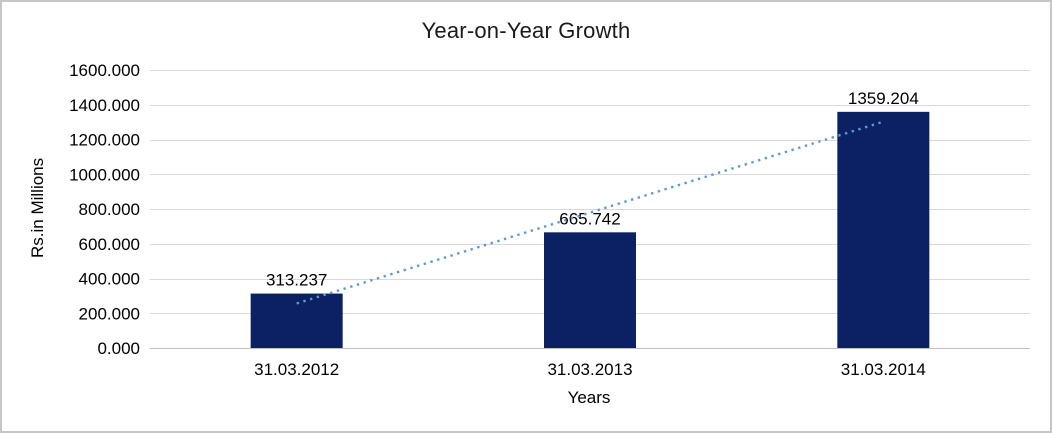 The width and height of the screenshot is (1052, 433). I want to click on x-category-label: 31.03.2014, so click(883, 369).